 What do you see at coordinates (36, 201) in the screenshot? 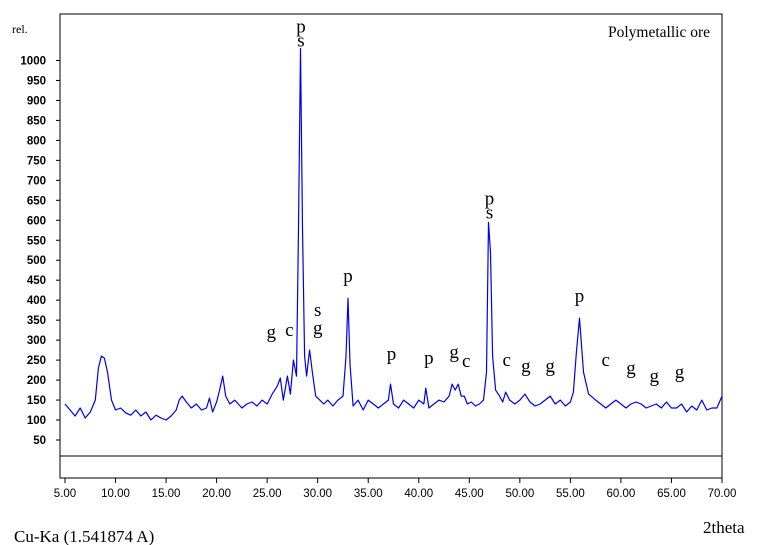
I see `y-tick-label: 650` at bounding box center [36, 201].